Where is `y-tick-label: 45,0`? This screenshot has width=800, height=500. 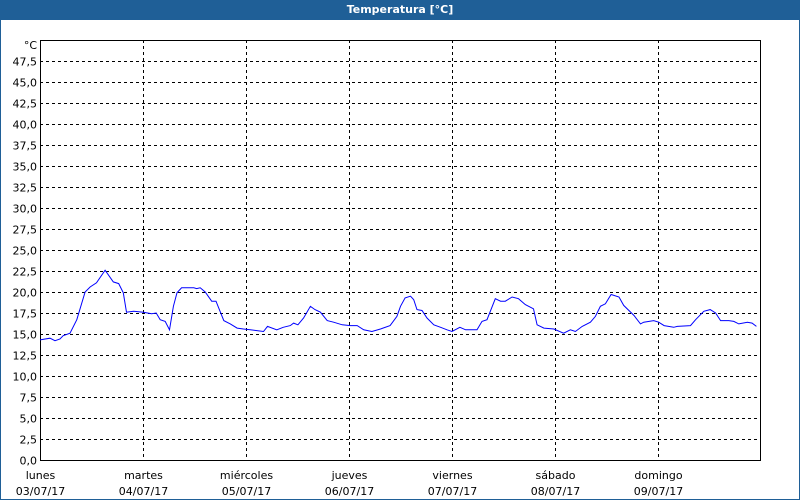 y-tick-label: 45,0 is located at coordinates (25, 83).